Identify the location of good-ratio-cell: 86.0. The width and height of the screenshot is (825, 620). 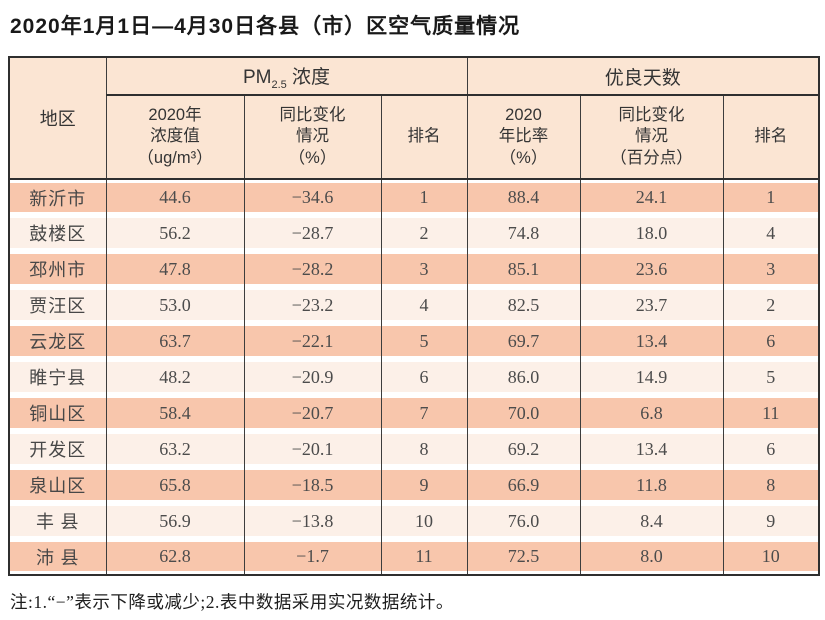
(523, 377).